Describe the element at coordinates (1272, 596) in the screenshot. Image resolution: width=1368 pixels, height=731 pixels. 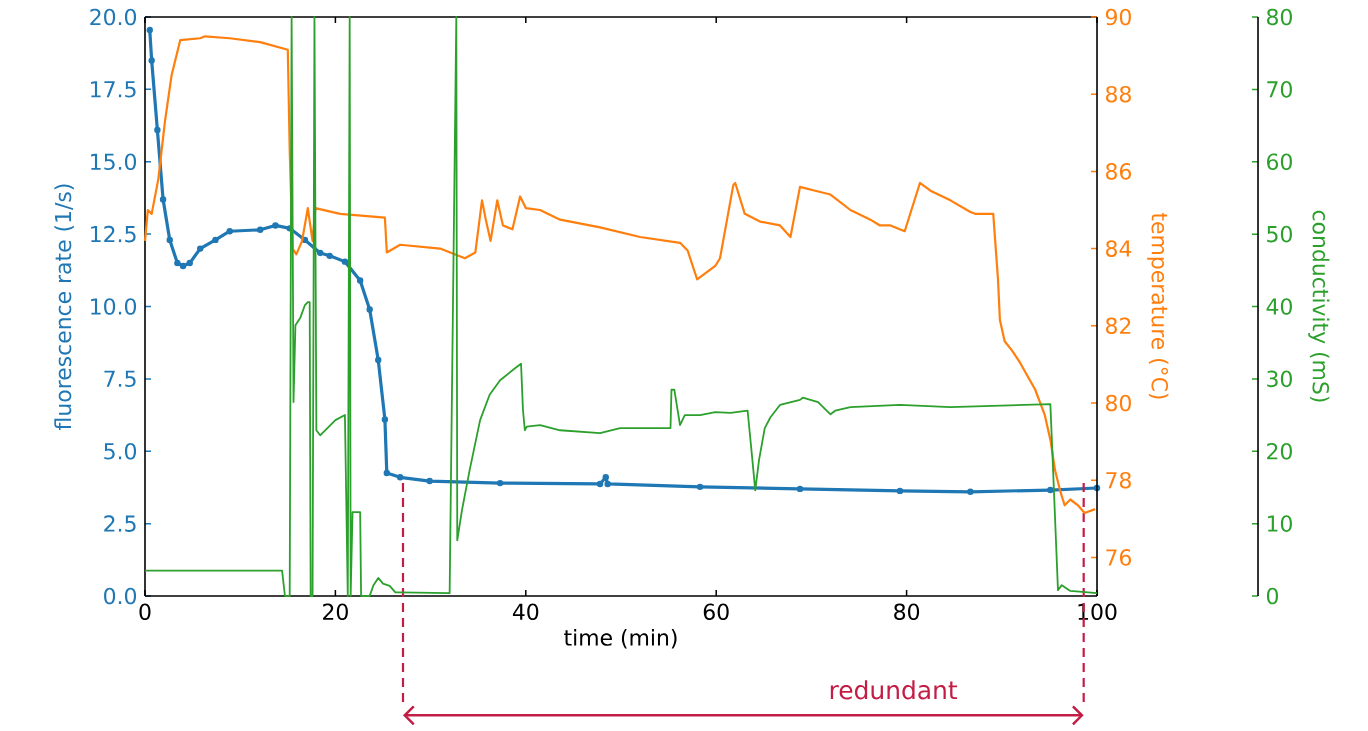
I see `y3-tick-label: 0` at that location.